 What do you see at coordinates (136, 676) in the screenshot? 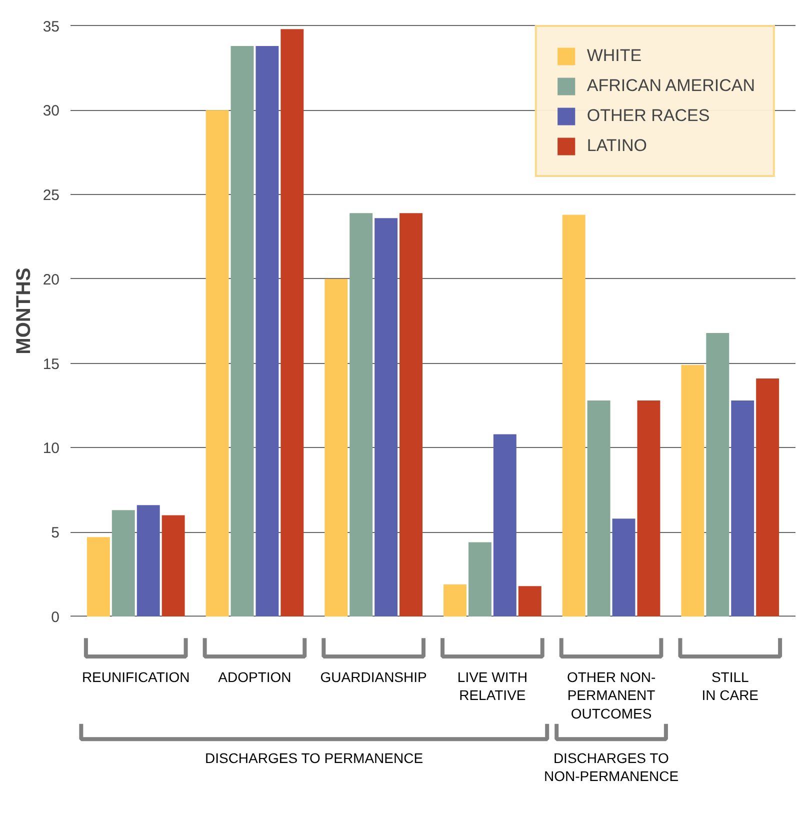
I see `x-tick-label: REUNIFICATION` at bounding box center [136, 676].